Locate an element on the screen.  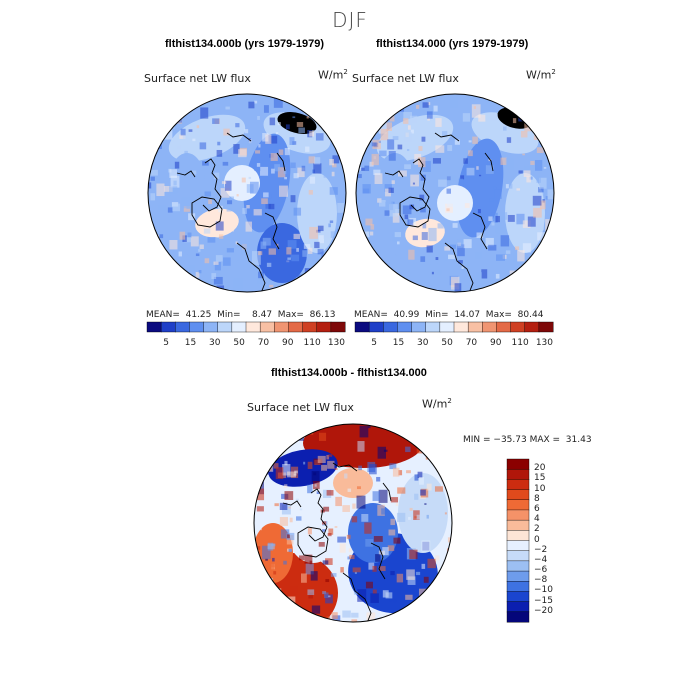
colorbar-tick-label: 15 is located at coordinates (398, 343).